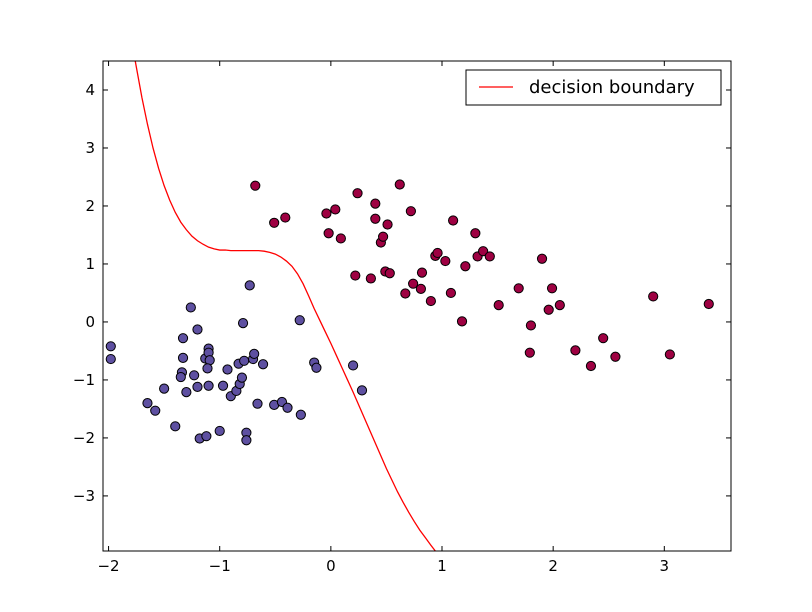 This screenshot has width=812, height=612. I want to click on legend-label: decision boundary, so click(612, 87).